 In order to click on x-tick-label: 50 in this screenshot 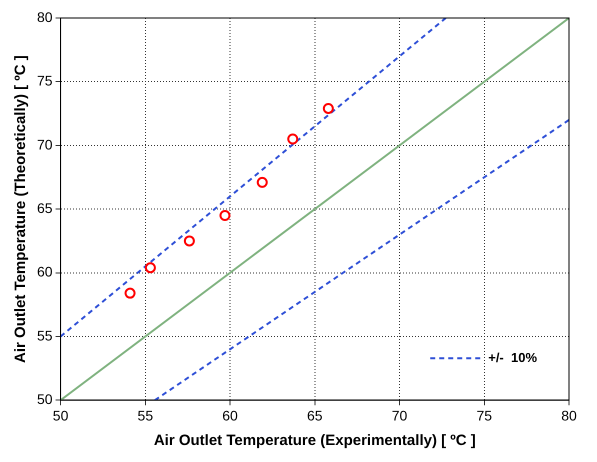, I will do `click(60, 415)`.